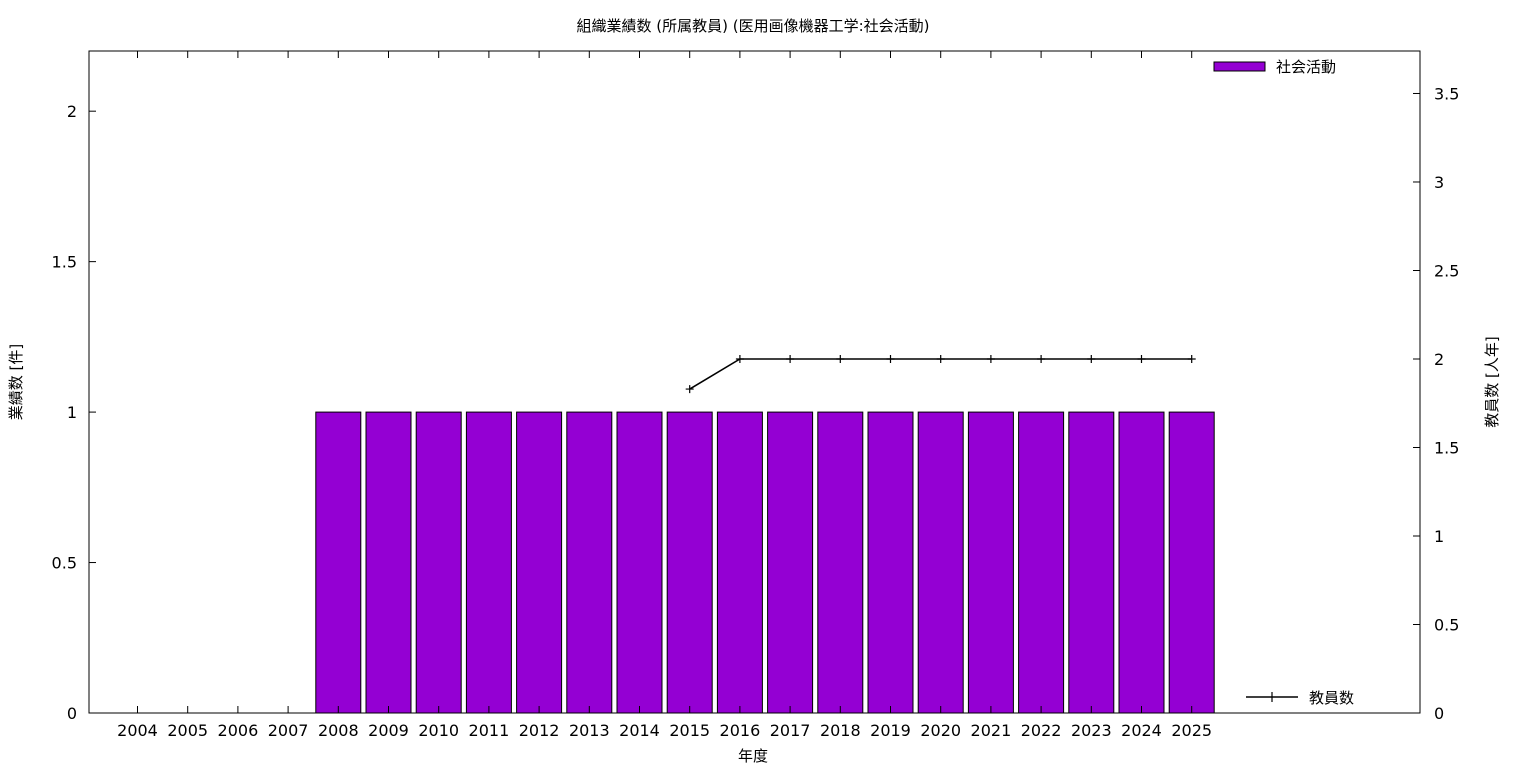  What do you see at coordinates (990, 562) in the screenshot?
I see `bar-2021` at bounding box center [990, 562].